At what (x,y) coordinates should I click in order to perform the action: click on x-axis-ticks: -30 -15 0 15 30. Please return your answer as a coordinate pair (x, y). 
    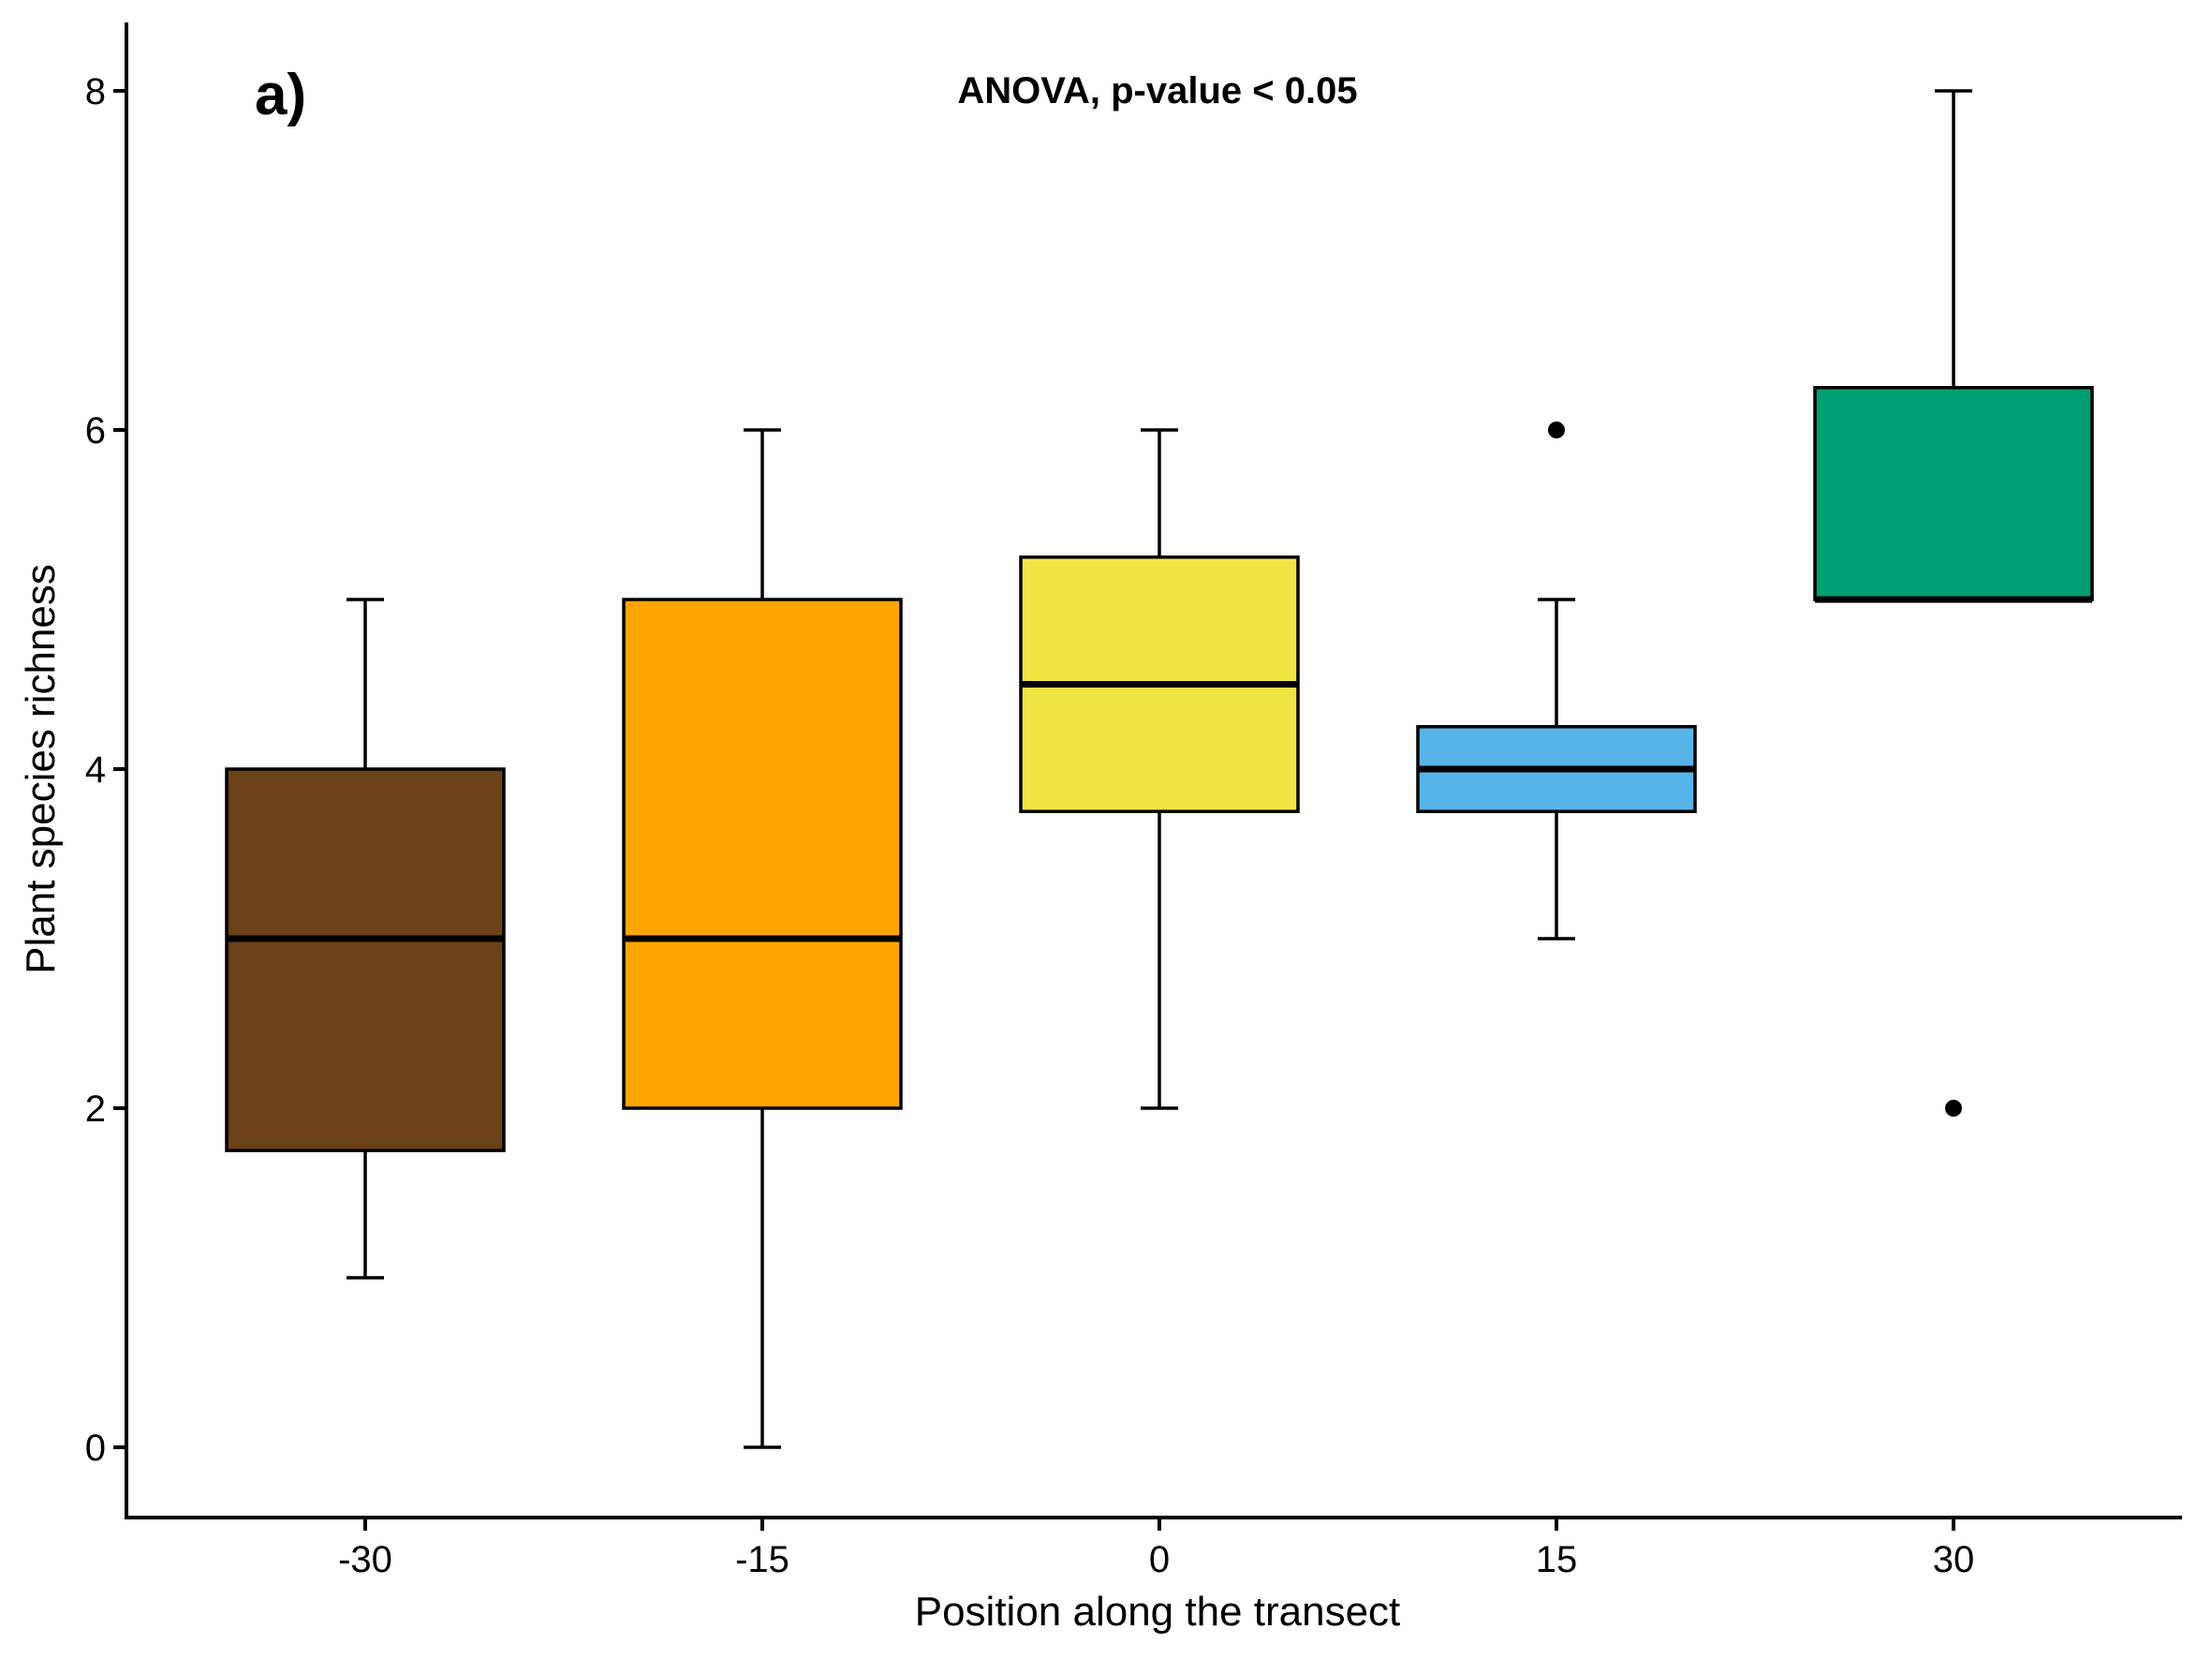
    Looking at the image, I should click on (1156, 1549).